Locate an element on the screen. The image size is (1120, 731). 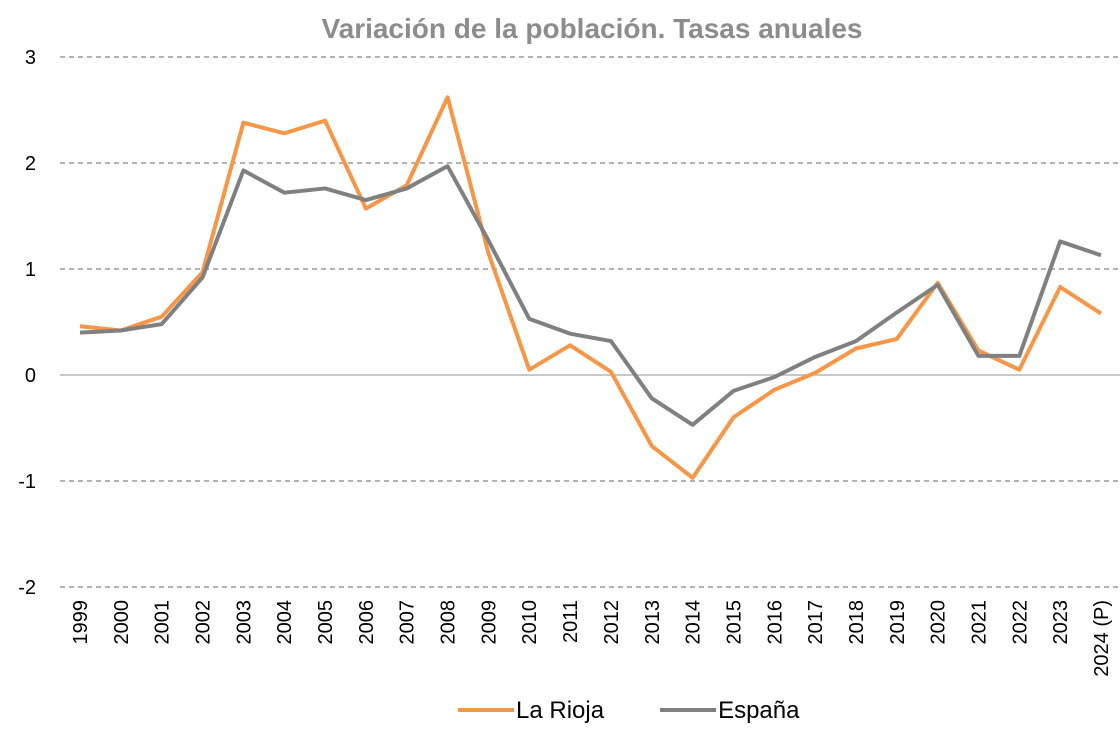
x-tick-label: 2000 is located at coordinates (122, 622).